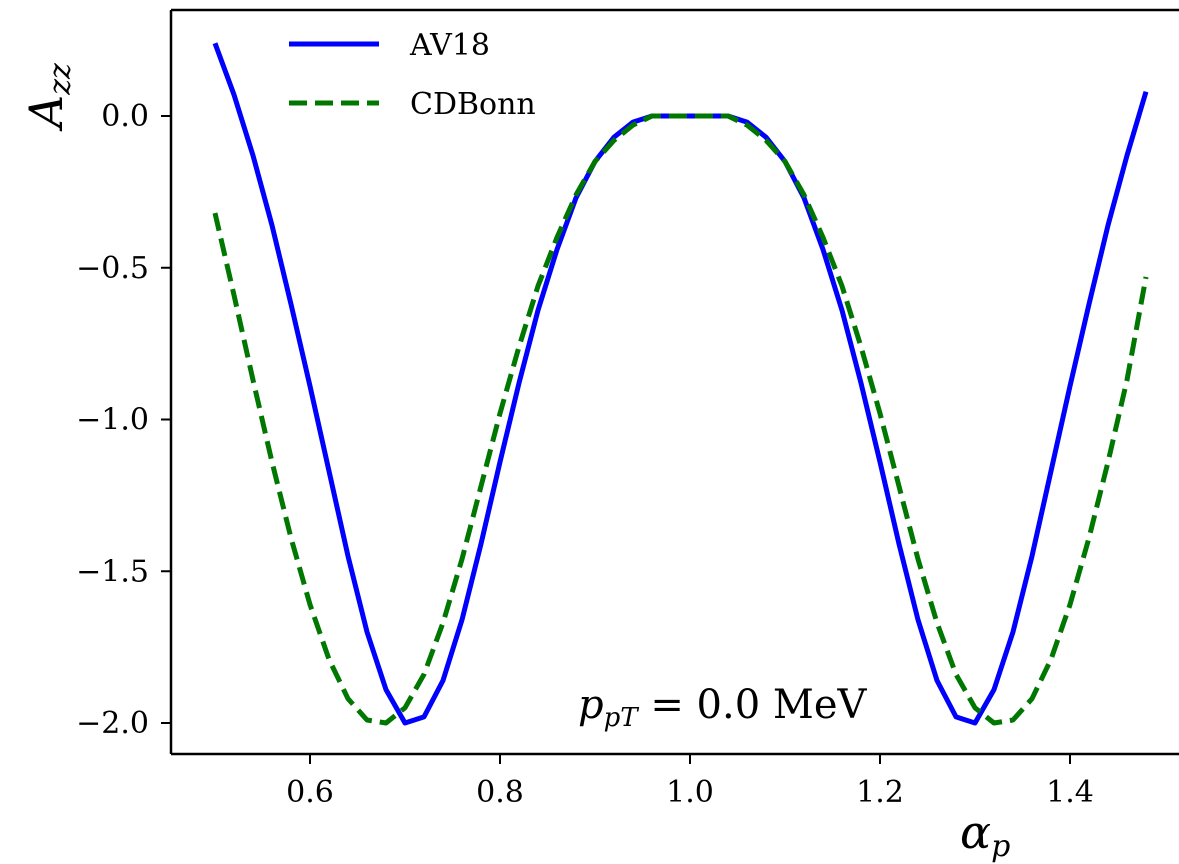  I want to click on x-tick-label: 1.0, so click(690, 792).